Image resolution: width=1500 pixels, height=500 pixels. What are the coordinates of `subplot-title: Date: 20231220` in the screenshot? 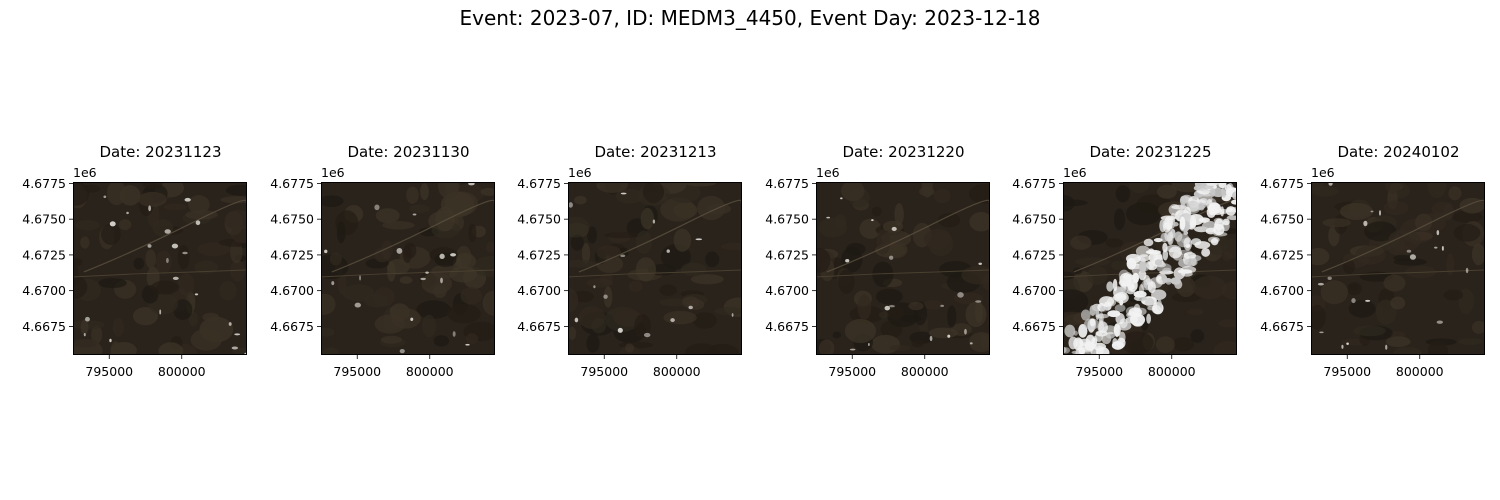 It's located at (903, 152).